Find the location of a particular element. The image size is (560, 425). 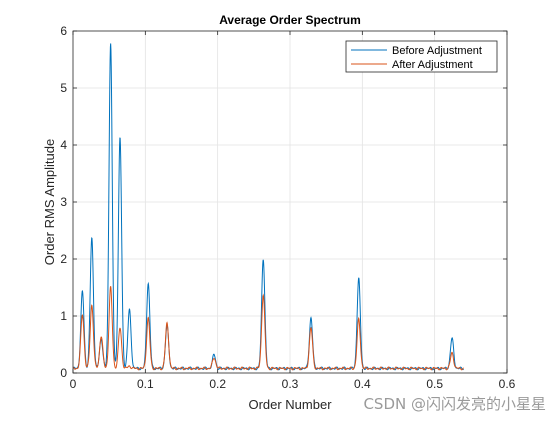

legend-label-before: Before Adjustment is located at coordinates (437, 51).